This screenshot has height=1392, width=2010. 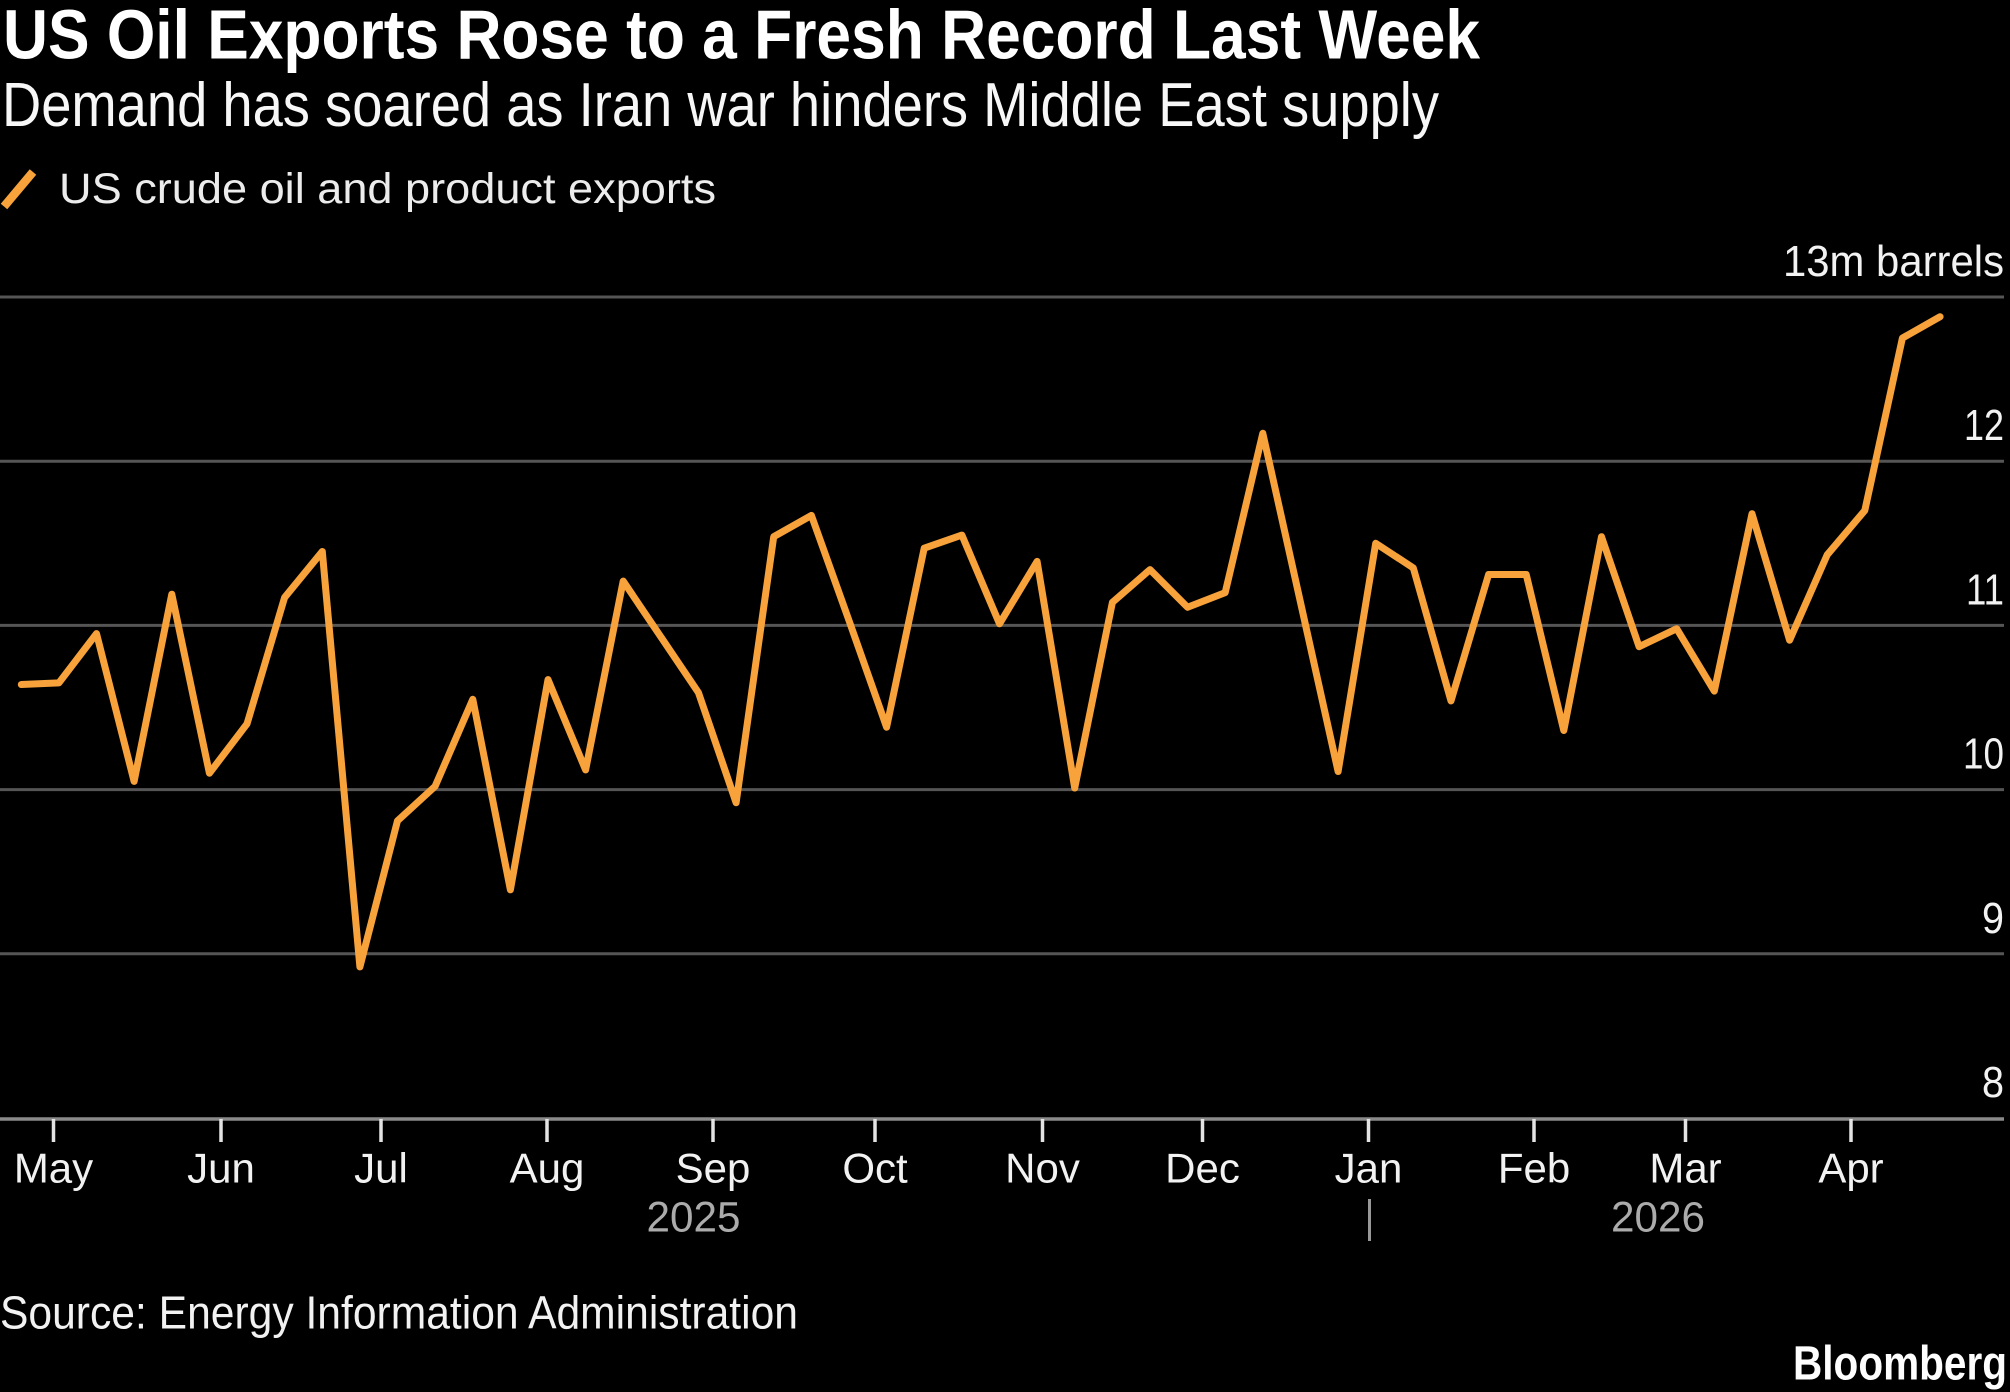 I want to click on svg-text: 13m barrels, so click(x=1893, y=261).